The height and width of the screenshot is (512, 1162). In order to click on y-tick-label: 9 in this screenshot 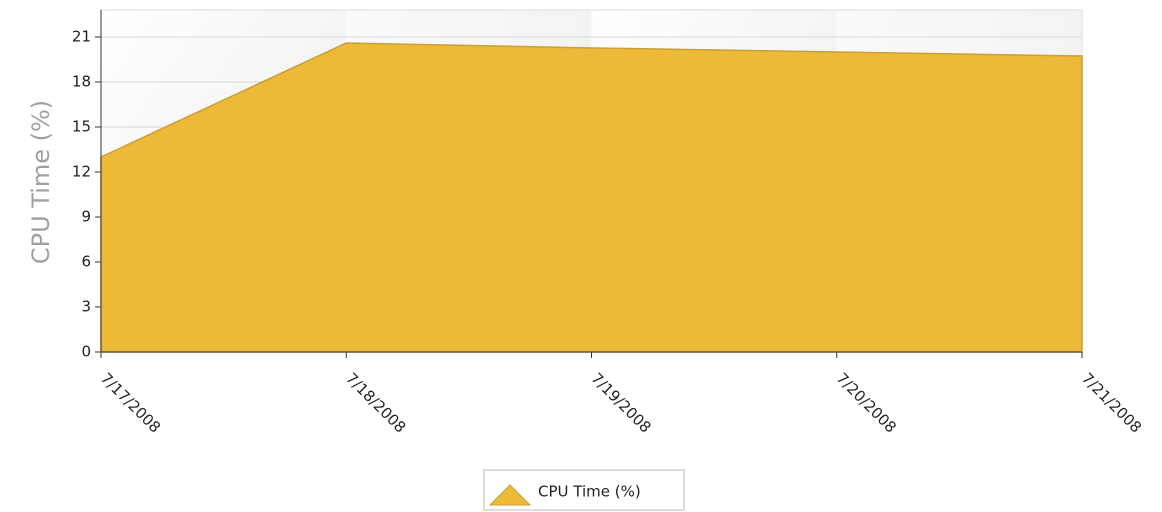, I will do `click(86, 217)`.